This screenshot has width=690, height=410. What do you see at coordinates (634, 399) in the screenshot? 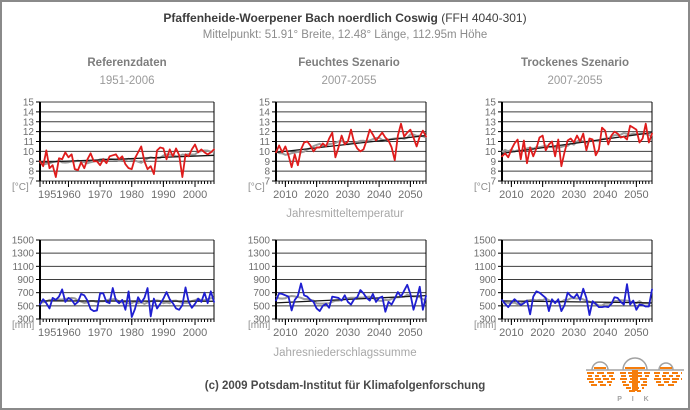
I see `logo-text: P I K` at bounding box center [634, 399].